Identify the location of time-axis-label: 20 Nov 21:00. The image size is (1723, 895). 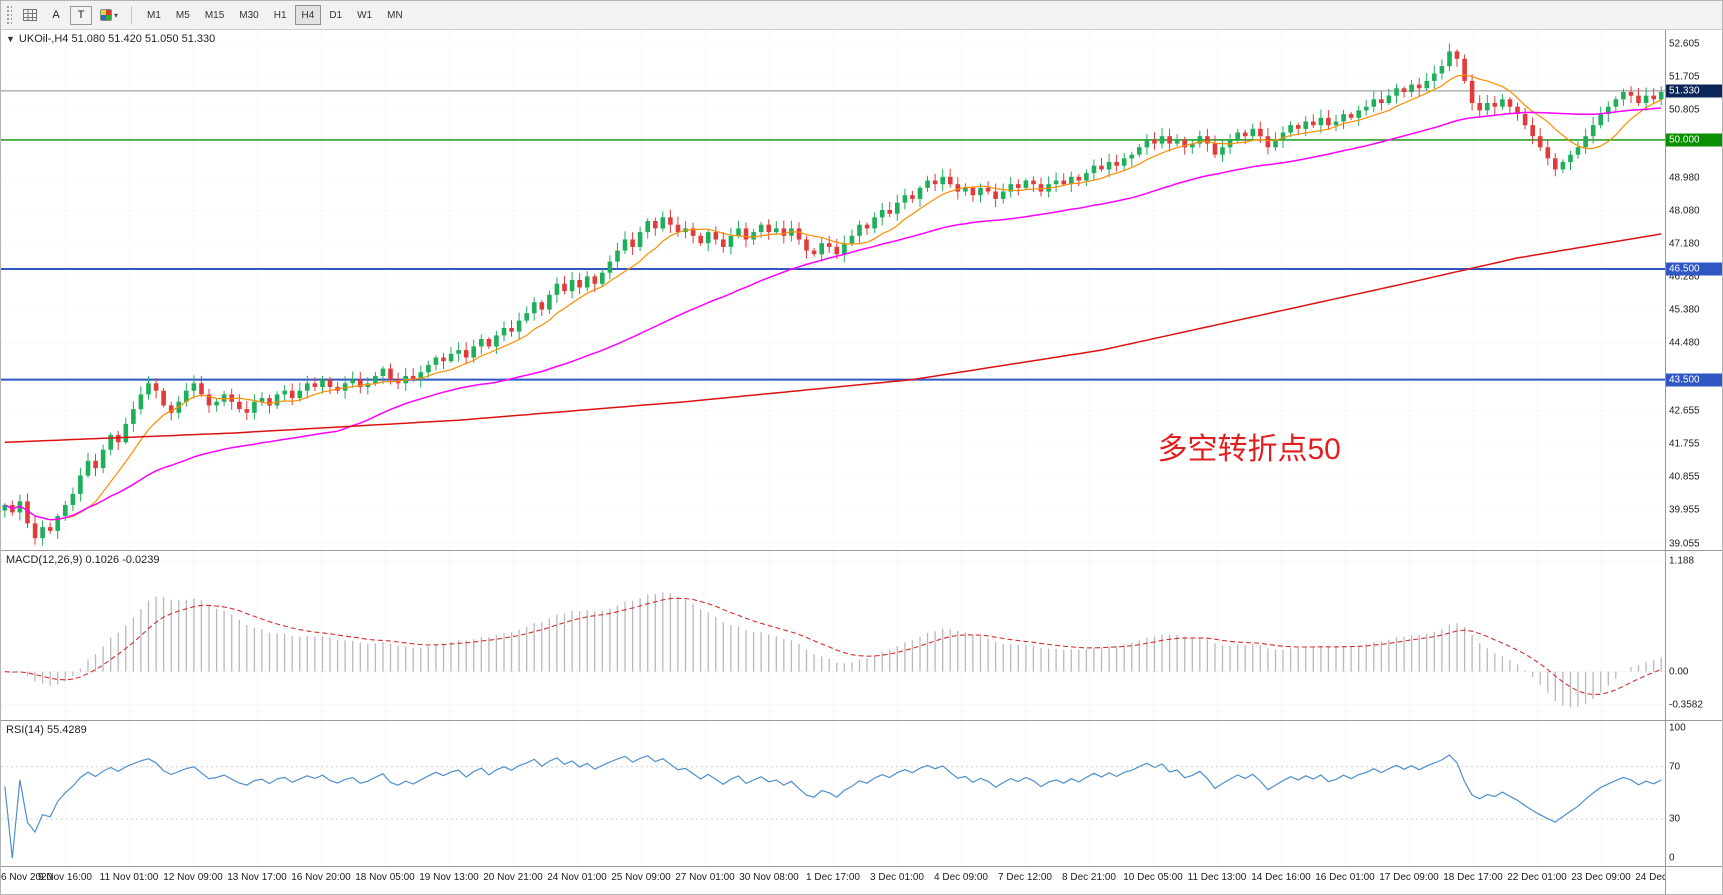
(513, 877).